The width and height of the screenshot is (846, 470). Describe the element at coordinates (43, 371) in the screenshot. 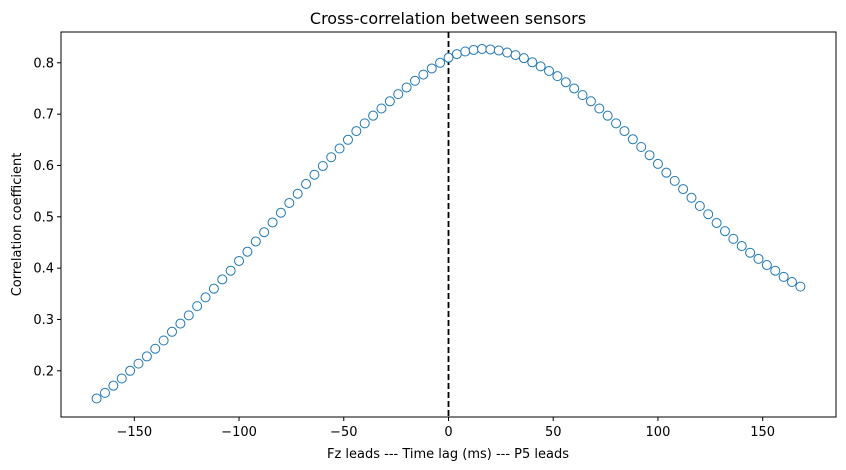

I see `y-tick-label: 0.2` at that location.